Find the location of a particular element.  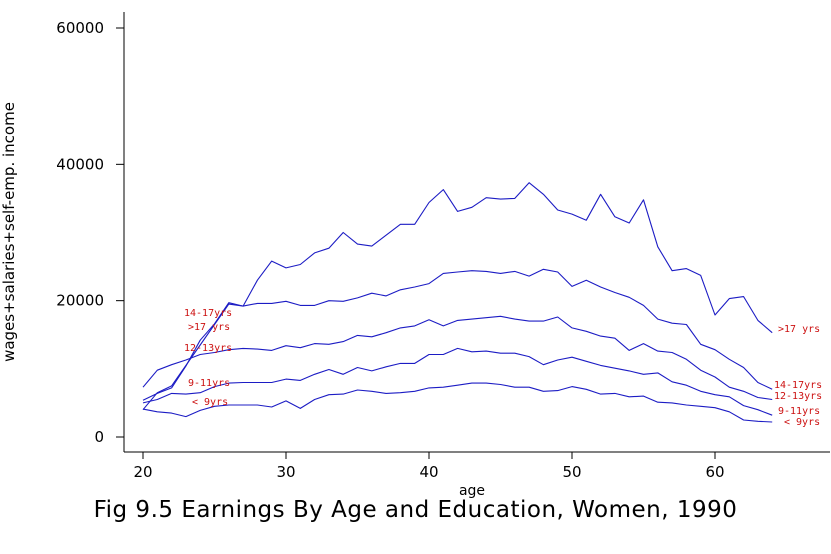

series-start-label: 14-17yrs is located at coordinates (208, 313).